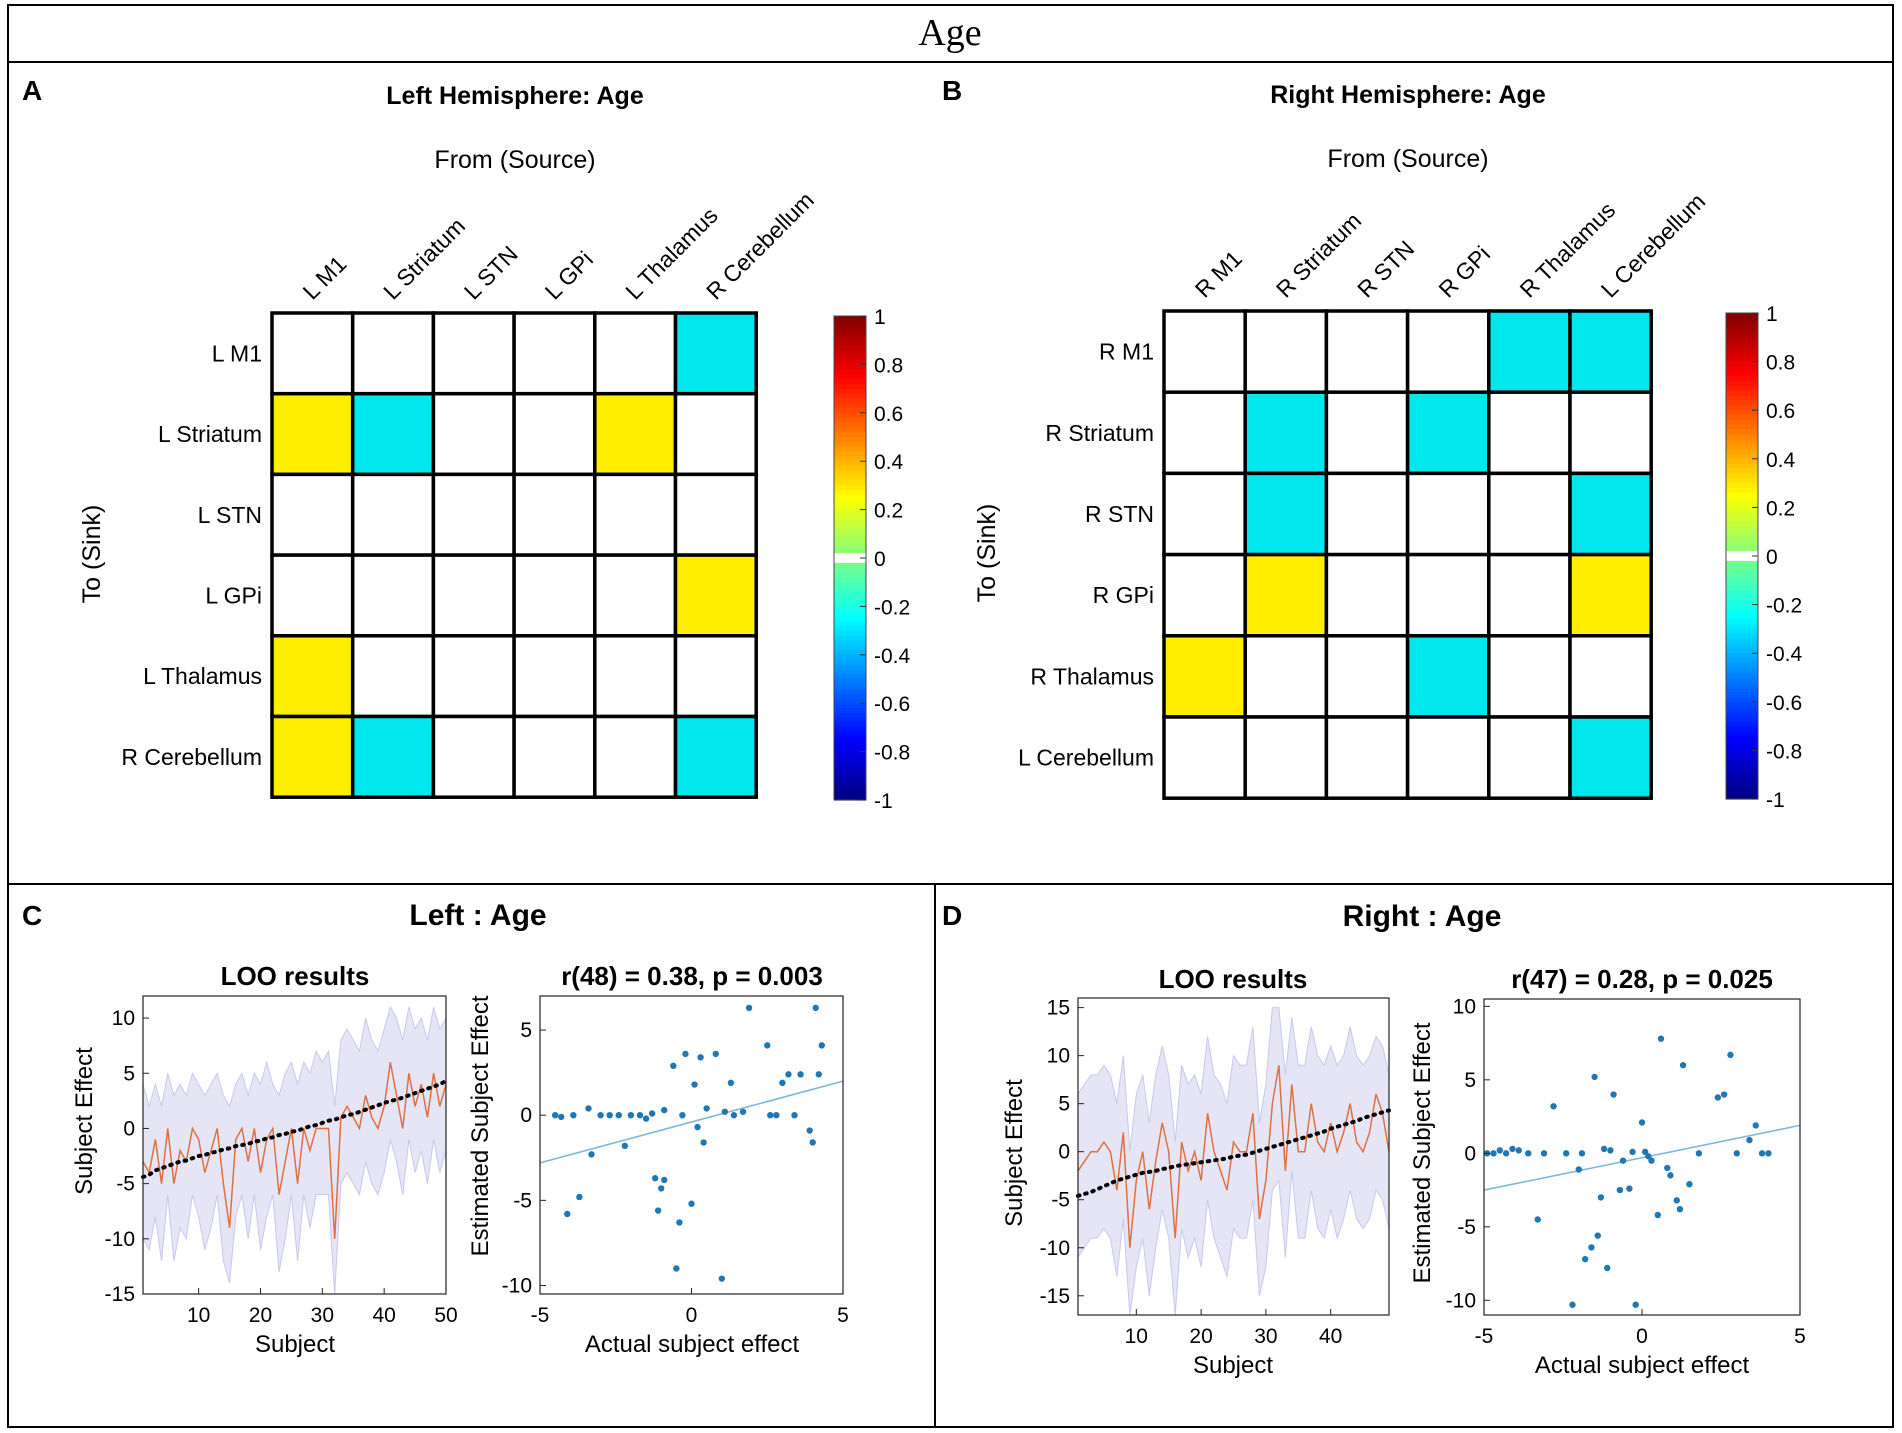 This screenshot has height=1433, width=1902. Describe the element at coordinates (210, 434) in the screenshot. I see `heatmap-y-tick-label: L Striatum` at that location.